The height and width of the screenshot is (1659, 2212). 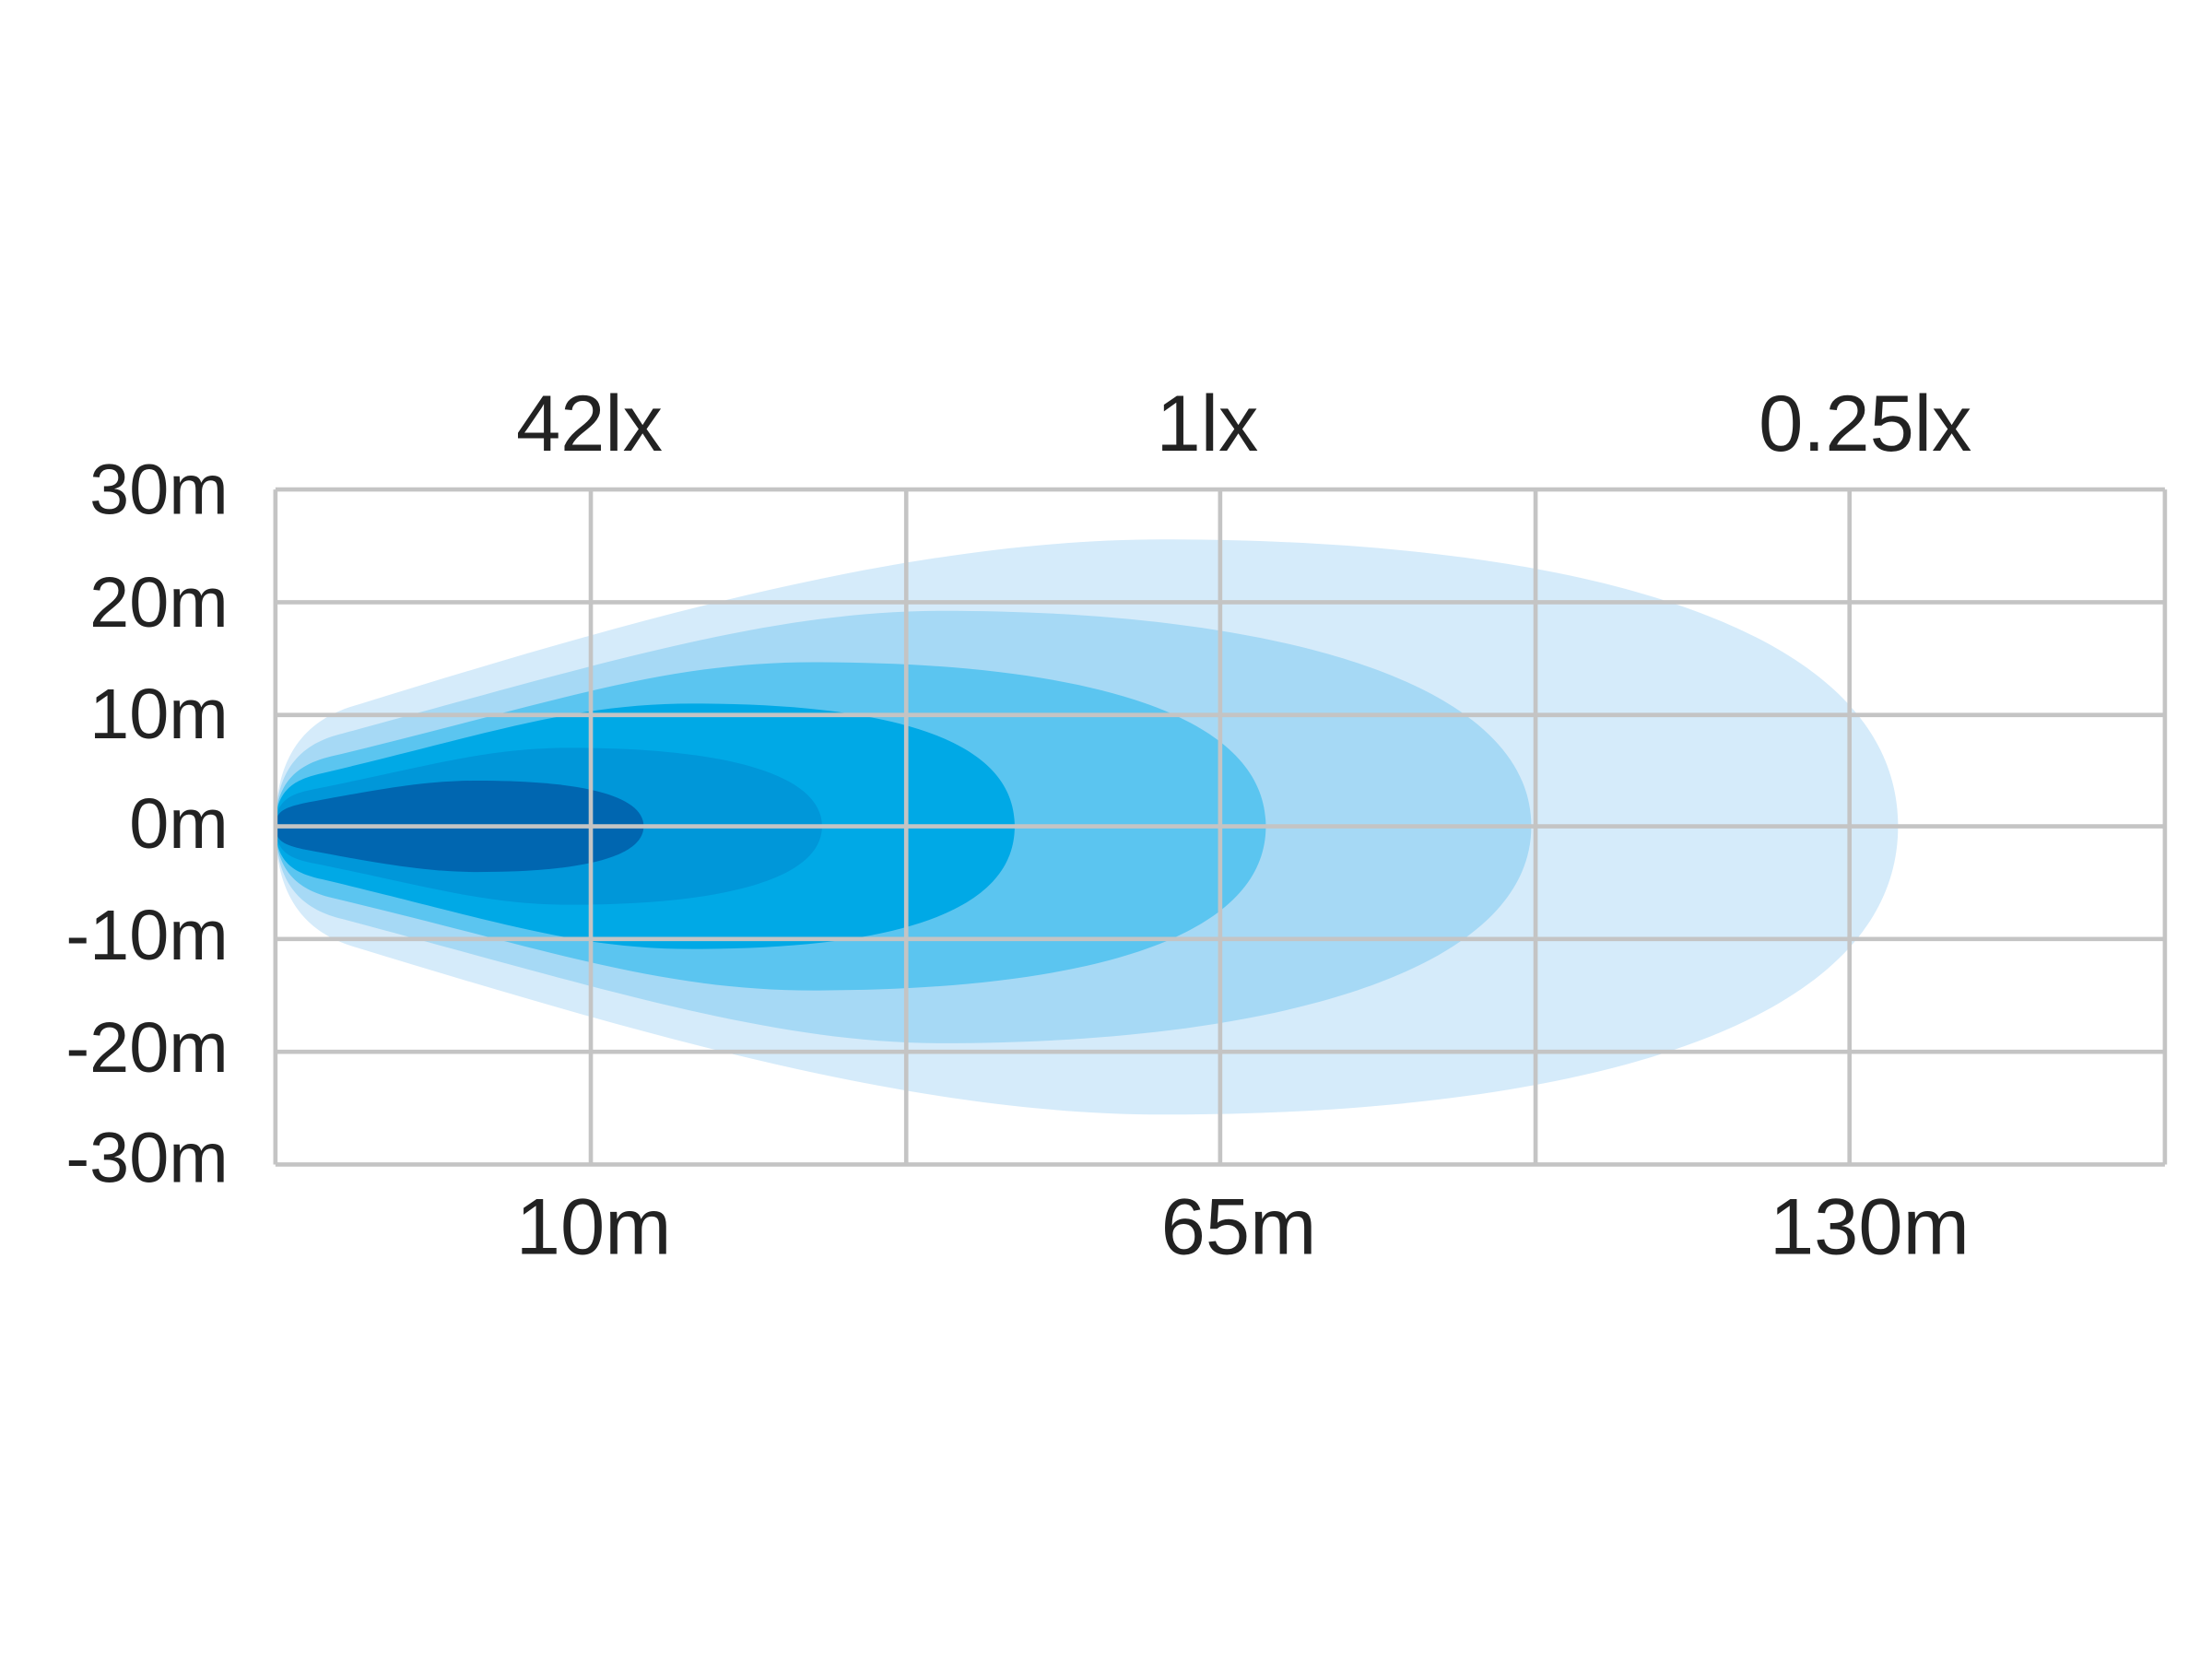 I want to click on distance-label: 10m, so click(x=594, y=1227).